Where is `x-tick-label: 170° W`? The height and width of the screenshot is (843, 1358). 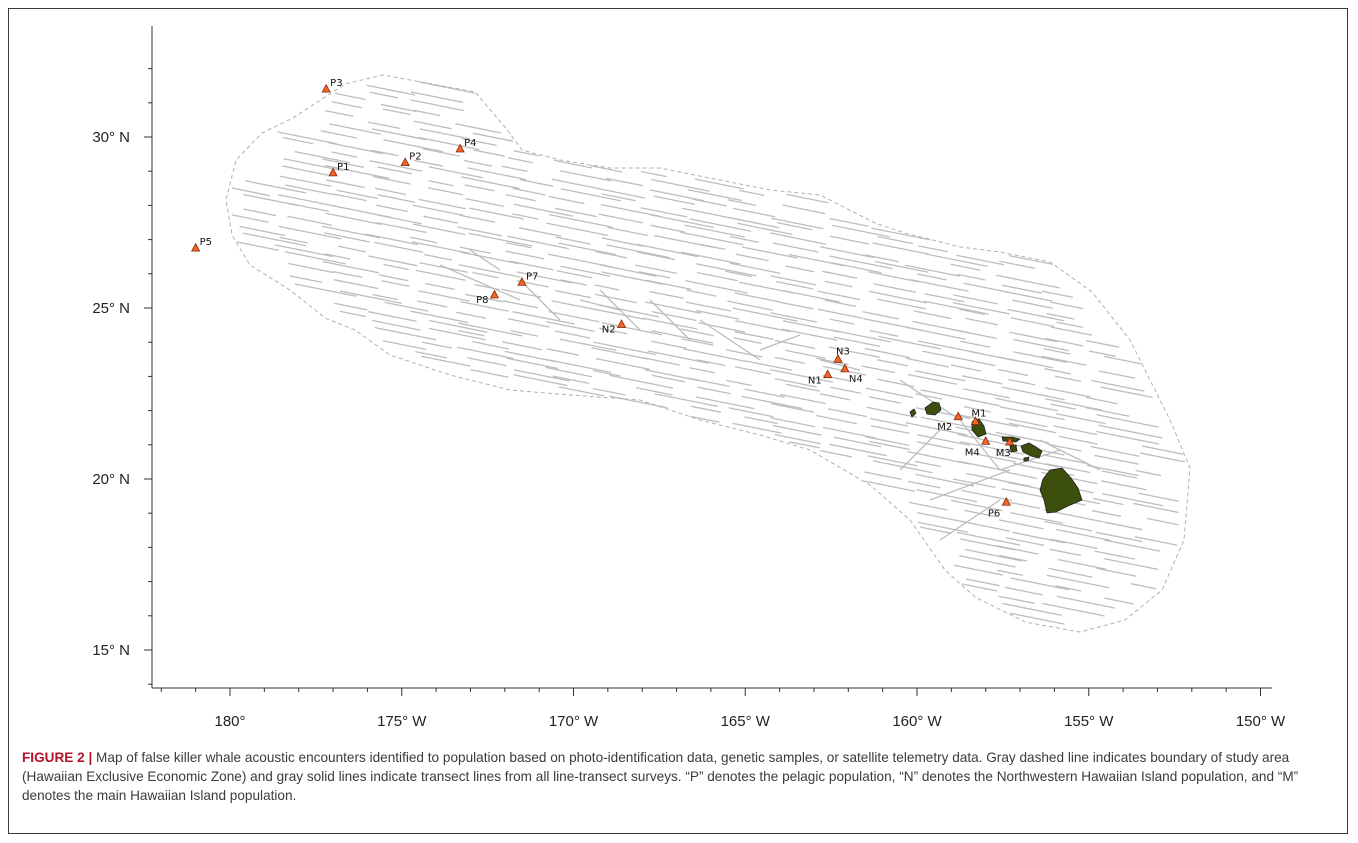 x-tick-label: 170° W is located at coordinates (574, 721).